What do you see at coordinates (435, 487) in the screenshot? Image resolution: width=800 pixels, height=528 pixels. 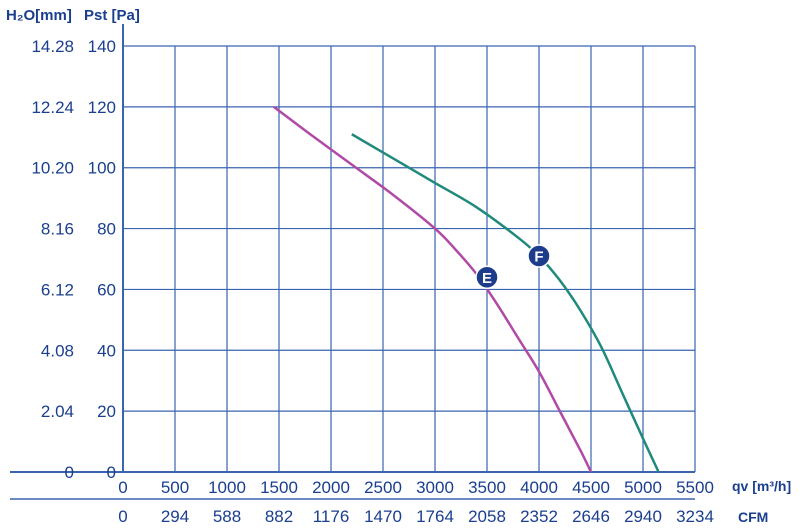 I see `x-tick-label-m3h-3000: 3000` at bounding box center [435, 487].